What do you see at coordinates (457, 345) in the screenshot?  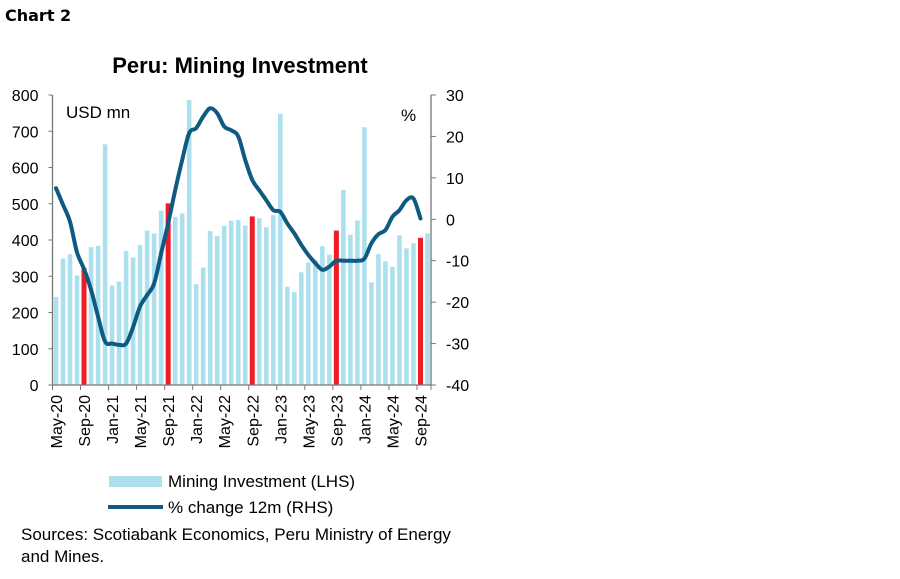 I see `right-tick-label: -30` at bounding box center [457, 345].